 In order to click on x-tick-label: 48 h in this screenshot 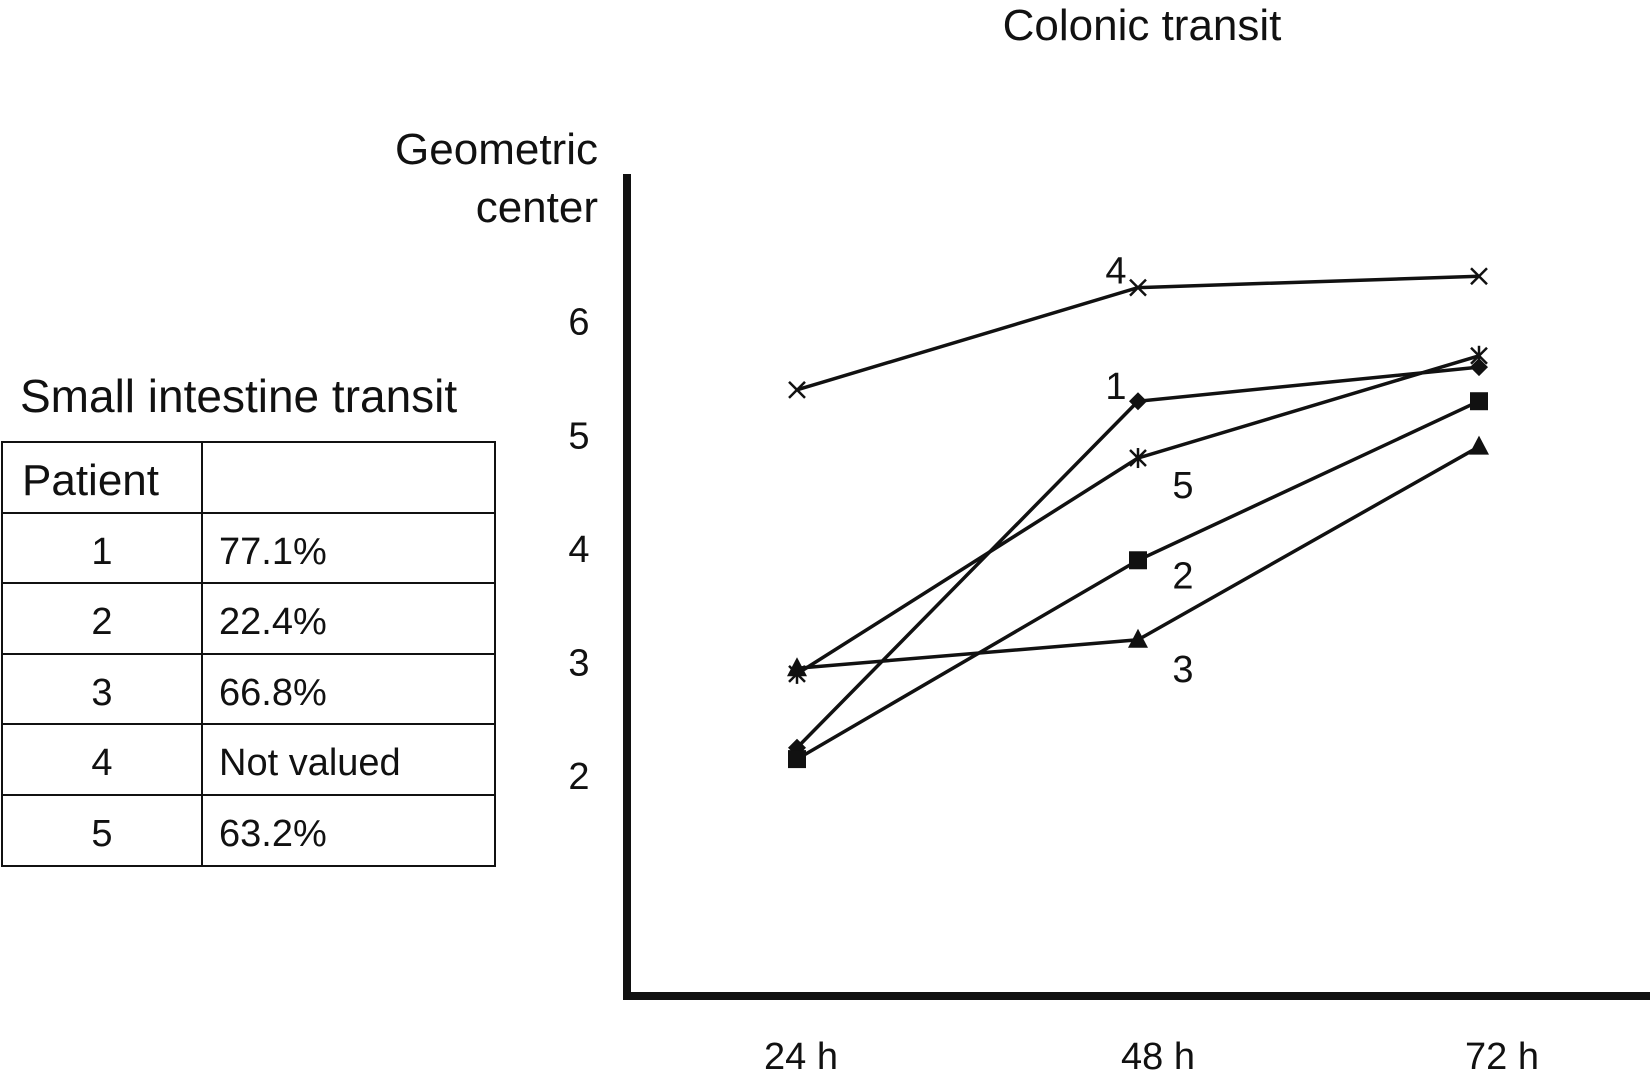, I will do `click(1158, 1057)`.